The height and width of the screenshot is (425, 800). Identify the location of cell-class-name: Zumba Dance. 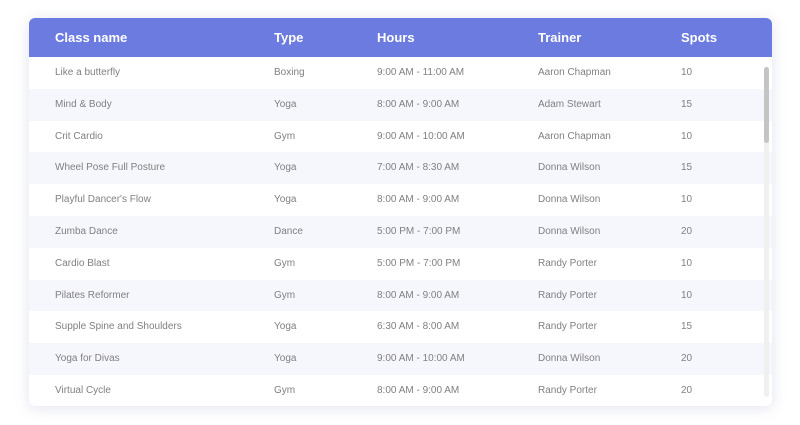
(86, 231).